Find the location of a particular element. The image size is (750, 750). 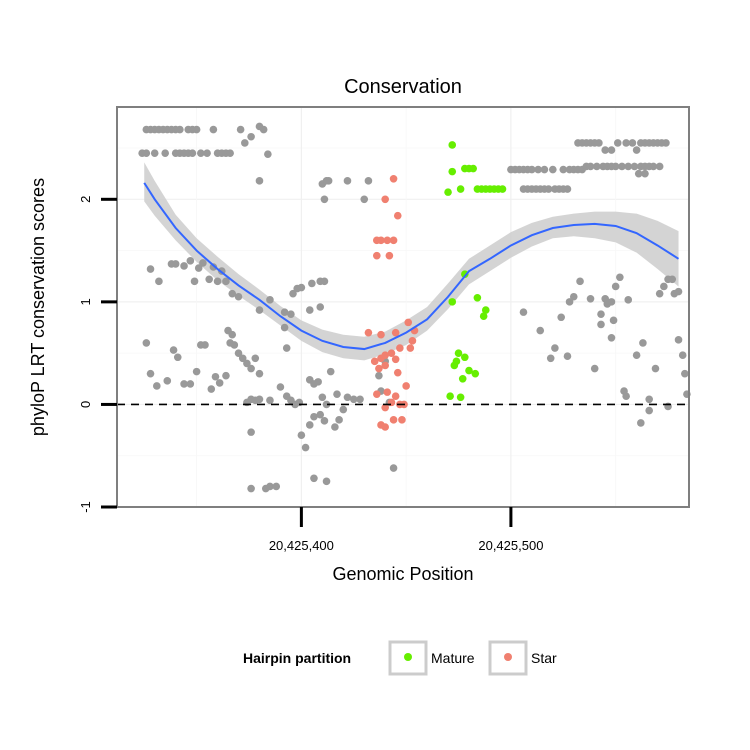

x-axis-title: Genomic Position is located at coordinates (402, 574).